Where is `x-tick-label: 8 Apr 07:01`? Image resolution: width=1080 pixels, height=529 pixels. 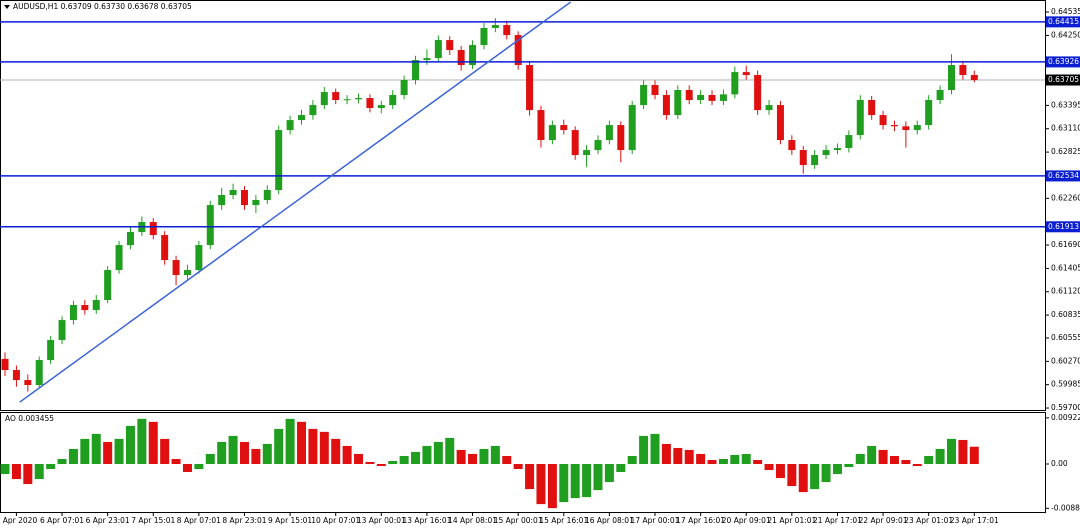 x-tick-label: 8 Apr 07:01 is located at coordinates (199, 520).